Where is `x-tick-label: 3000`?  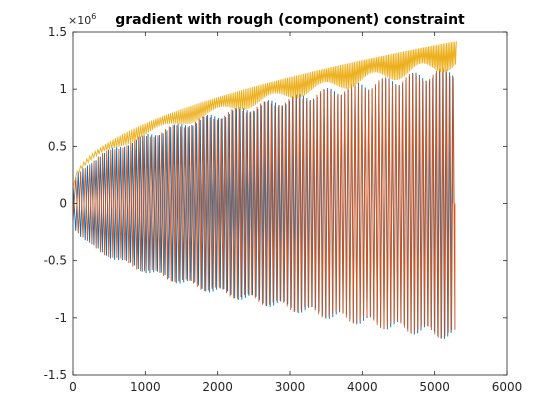
x-tick-label: 3000 is located at coordinates (290, 387).